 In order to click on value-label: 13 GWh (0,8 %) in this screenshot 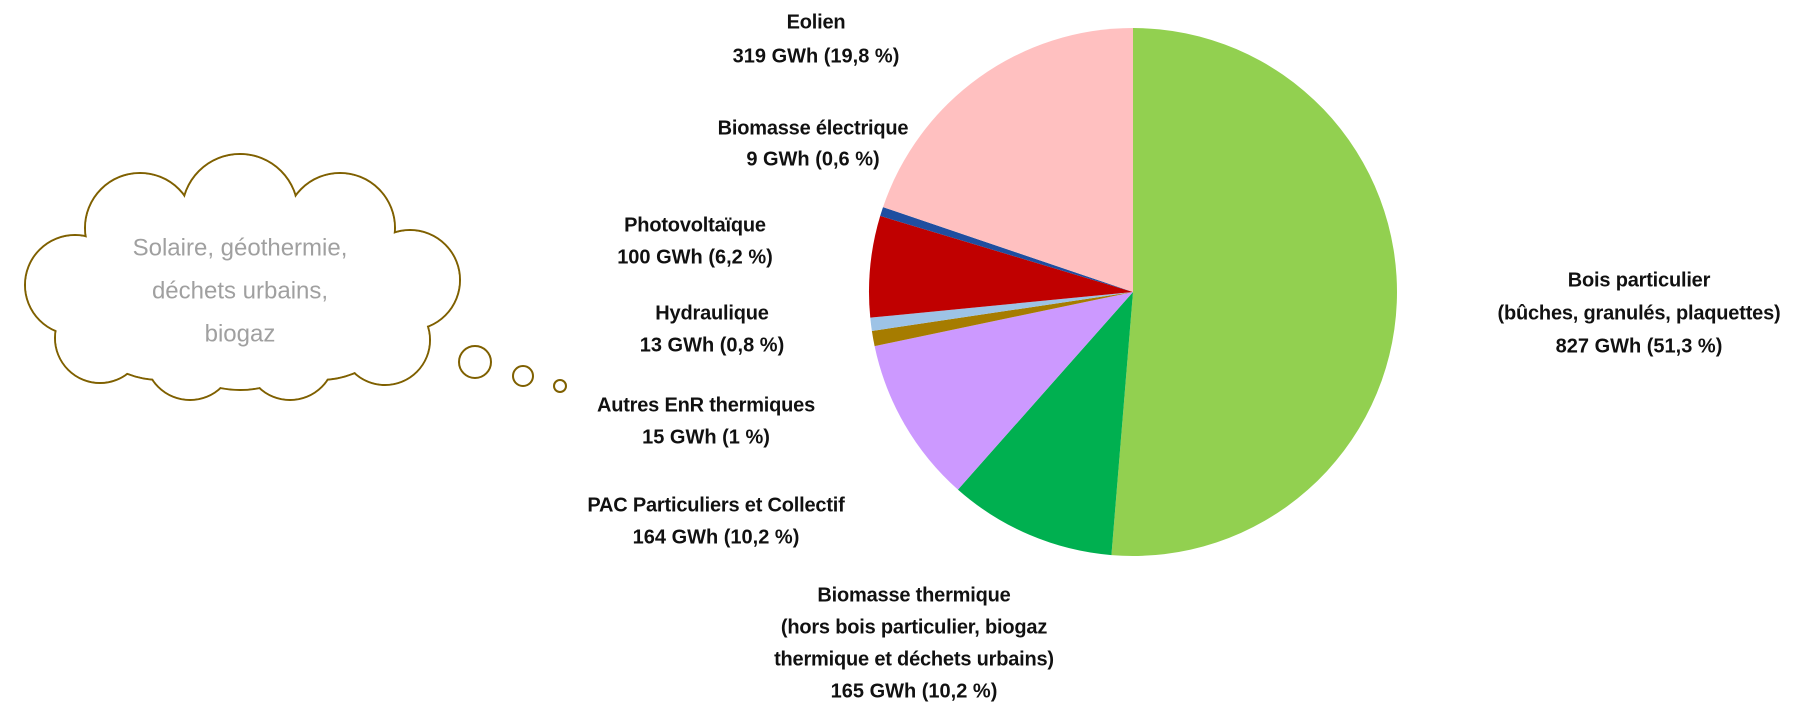, I will do `click(712, 345)`.